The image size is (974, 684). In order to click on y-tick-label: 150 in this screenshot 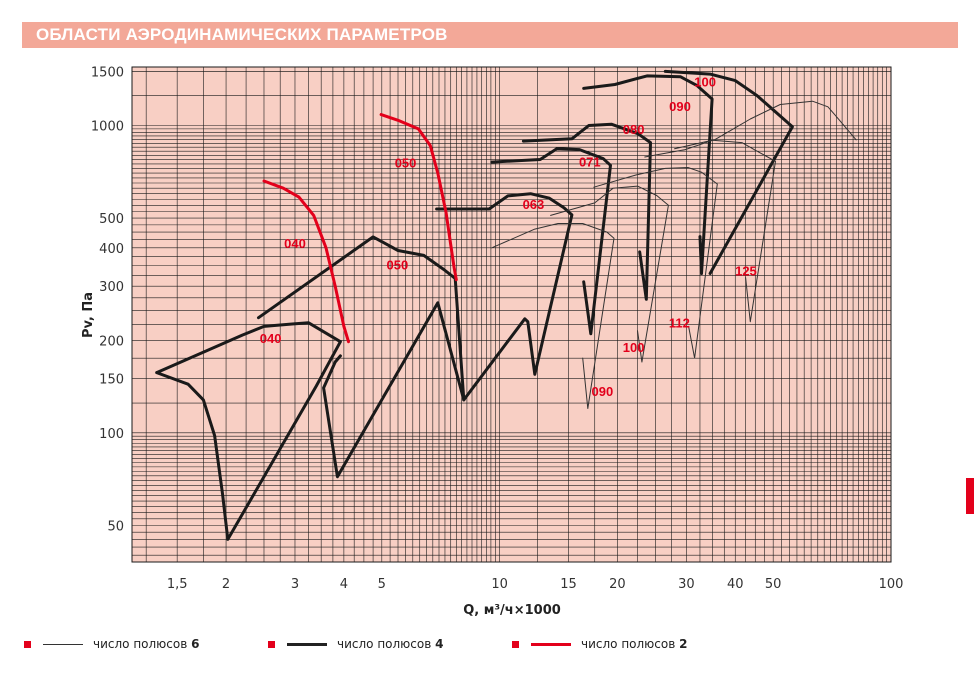, I will do `click(111, 380)`.